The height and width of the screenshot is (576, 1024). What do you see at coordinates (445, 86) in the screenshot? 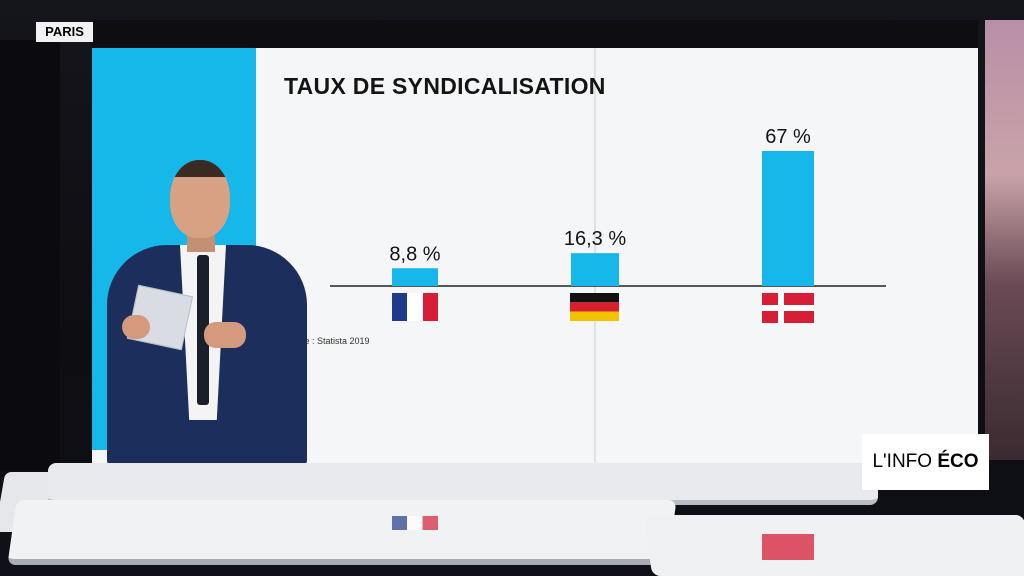
I see `chart-title: TAUX DE SYNDICALISATION` at bounding box center [445, 86].